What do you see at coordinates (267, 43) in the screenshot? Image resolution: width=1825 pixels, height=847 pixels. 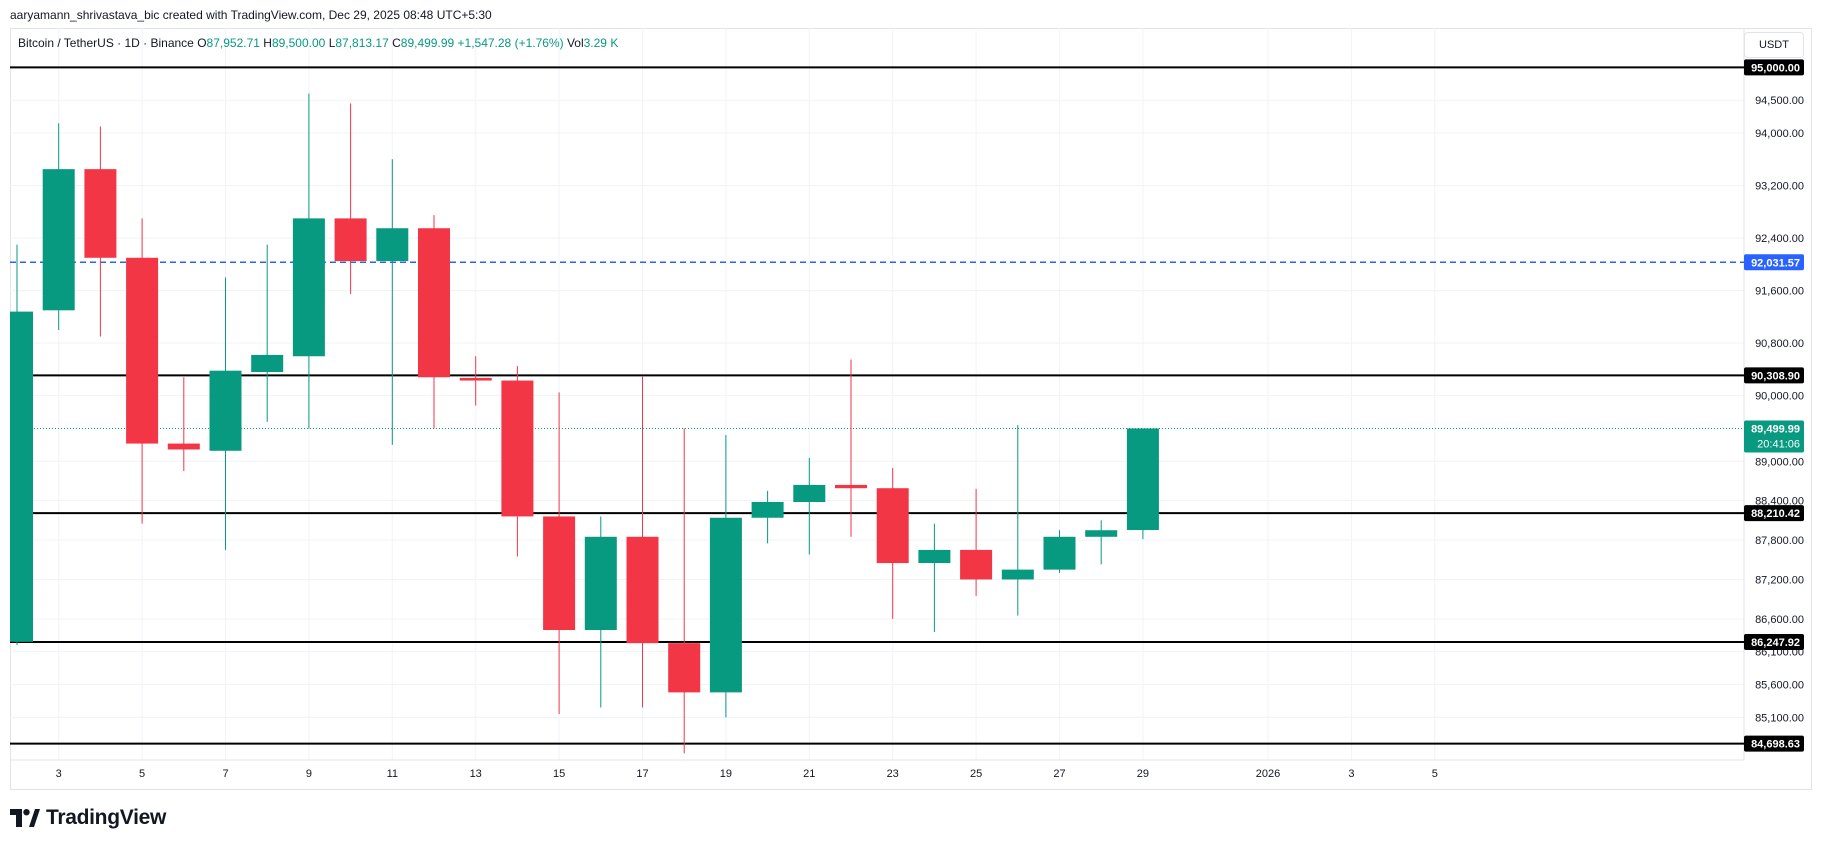 I see `high-label: H` at bounding box center [267, 43].